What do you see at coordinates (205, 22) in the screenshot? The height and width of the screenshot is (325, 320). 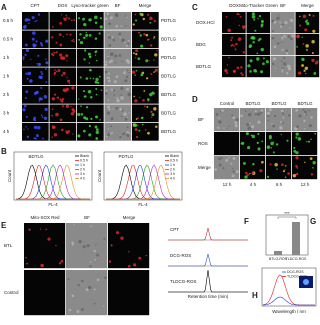 I see `row-label: DOX.HCl` at bounding box center [205, 22].